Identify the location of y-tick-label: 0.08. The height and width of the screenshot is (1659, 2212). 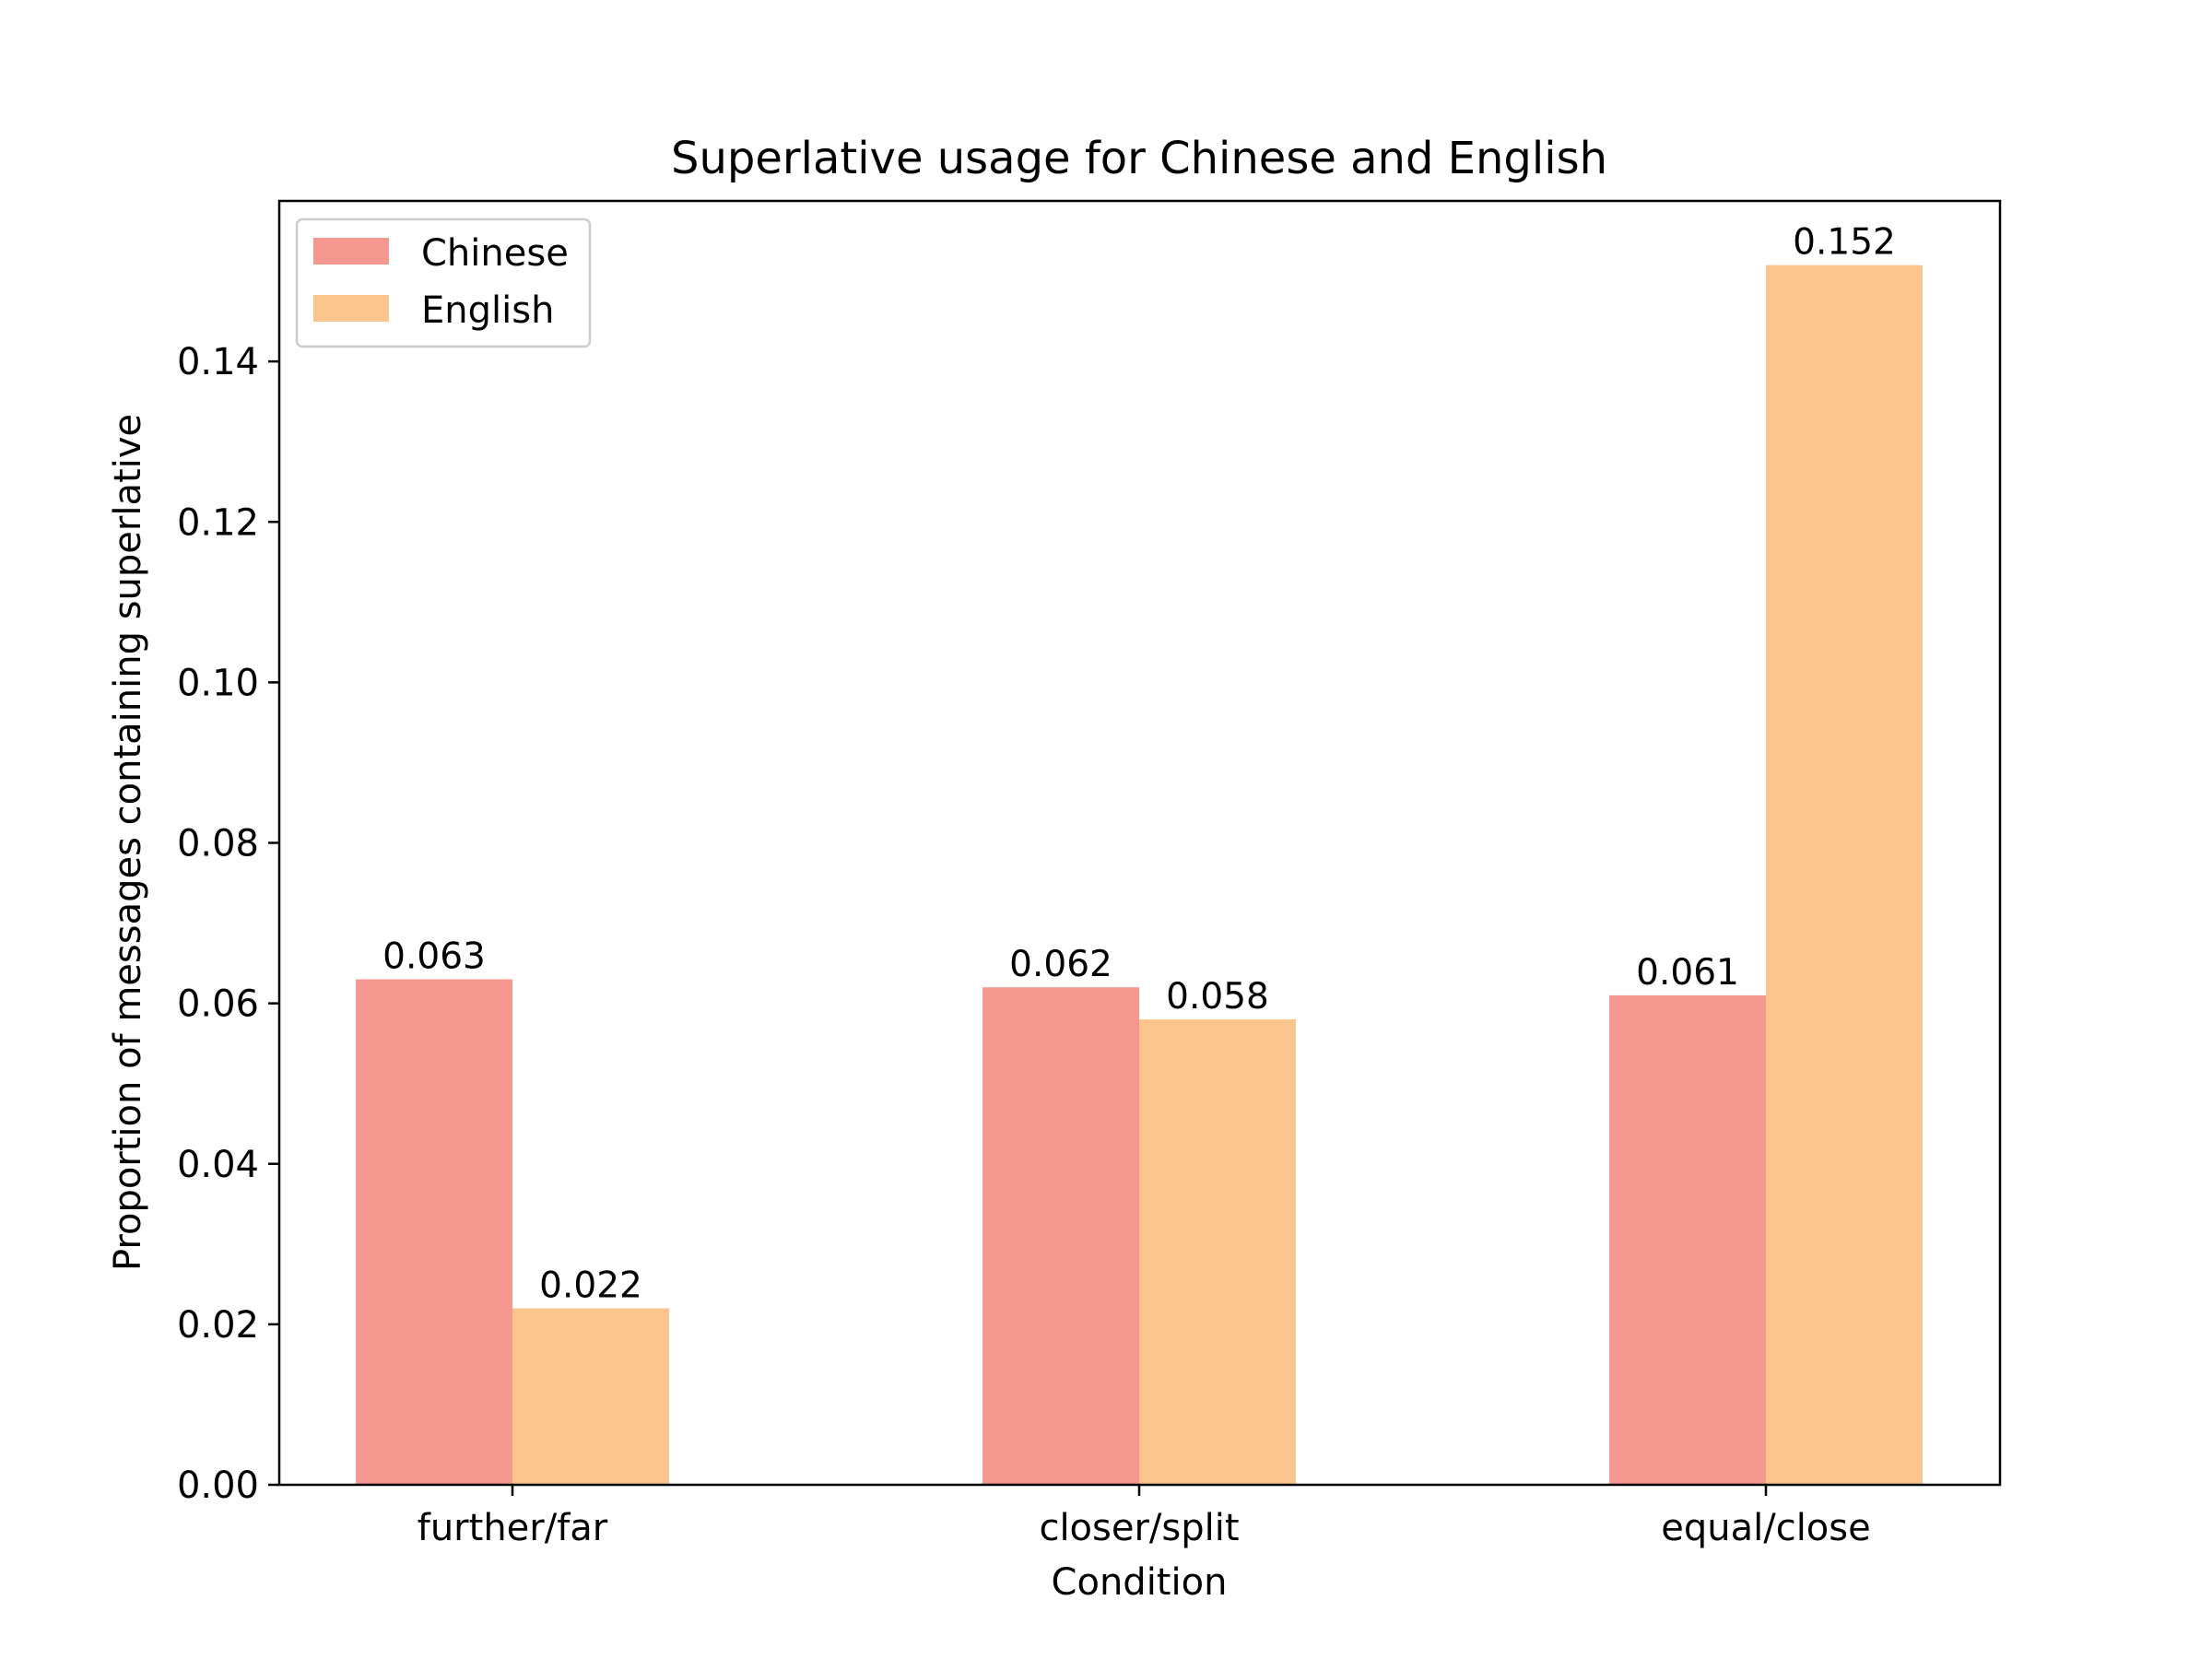
(218, 844).